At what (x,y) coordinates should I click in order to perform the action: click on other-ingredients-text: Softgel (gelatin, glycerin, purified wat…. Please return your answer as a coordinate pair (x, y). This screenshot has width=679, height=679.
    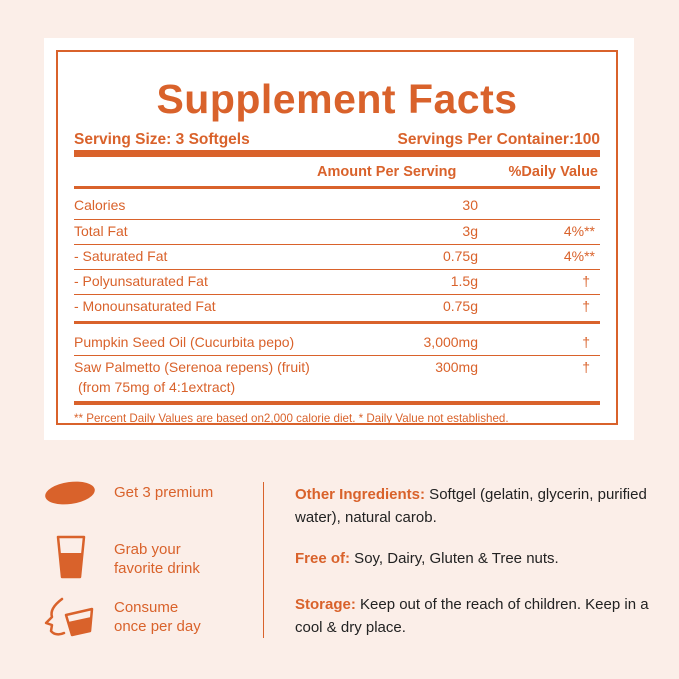
    Looking at the image, I should click on (471, 506).